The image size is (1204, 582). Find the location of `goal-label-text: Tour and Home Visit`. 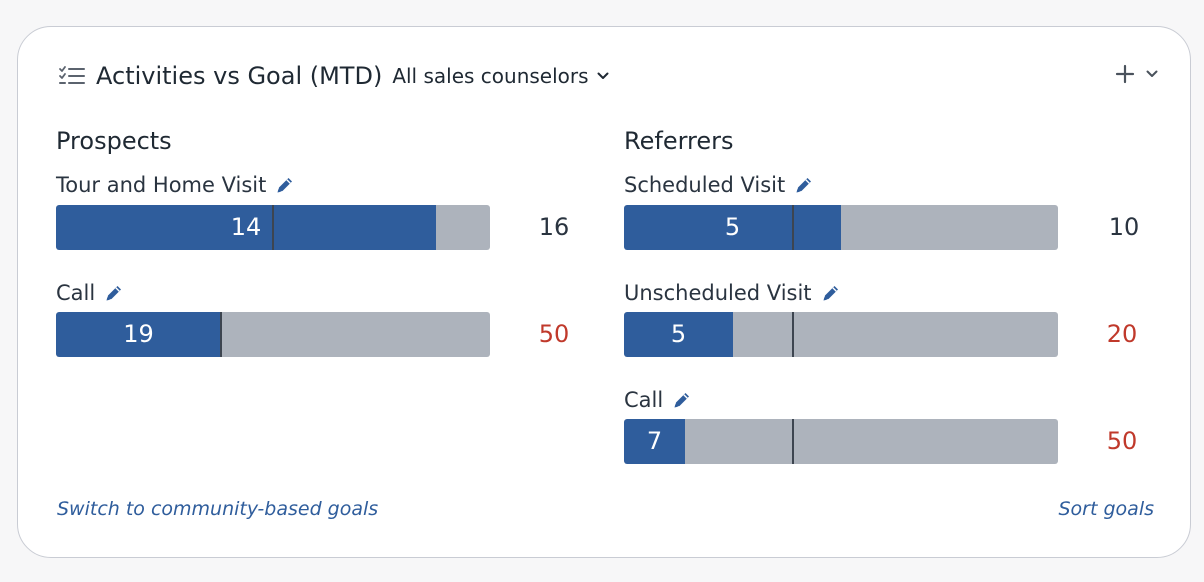

goal-label-text: Tour and Home Visit is located at coordinates (161, 185).